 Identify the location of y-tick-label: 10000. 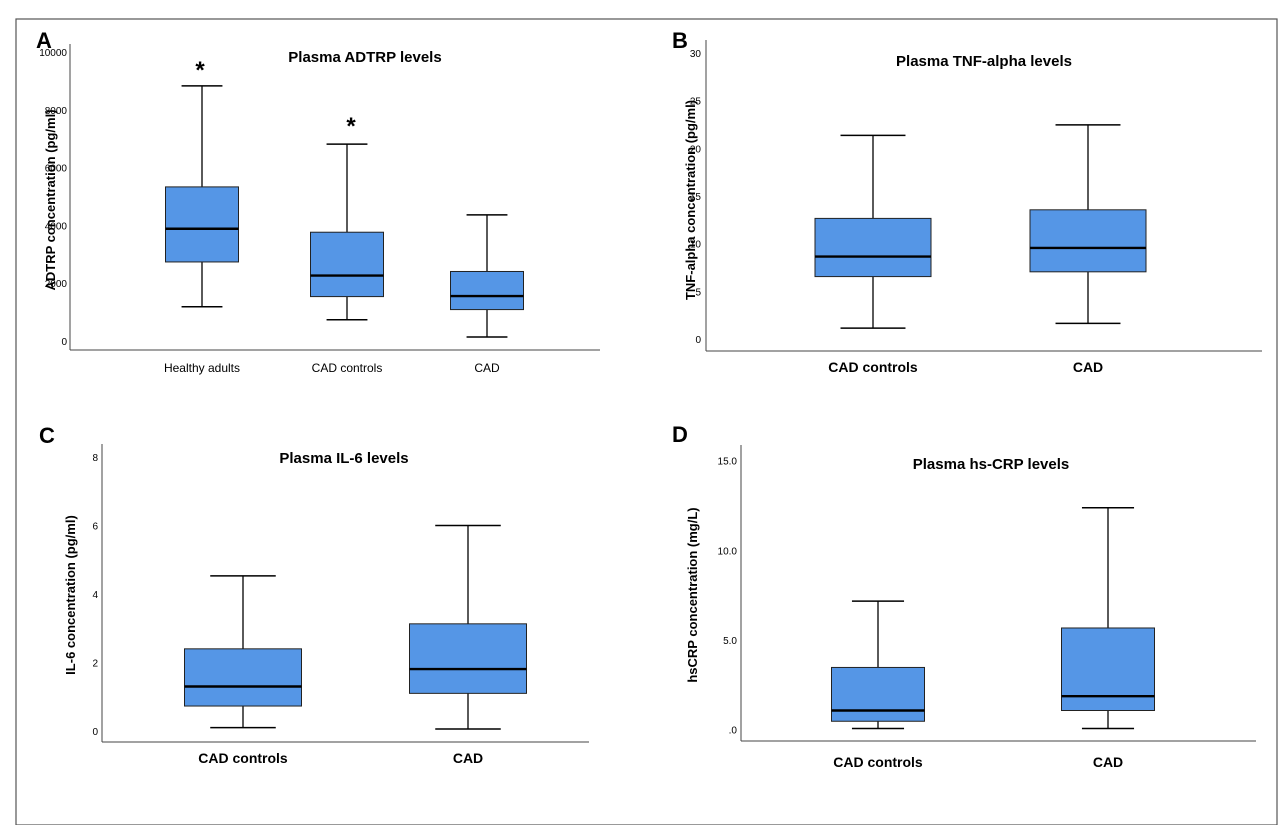
(53, 53).